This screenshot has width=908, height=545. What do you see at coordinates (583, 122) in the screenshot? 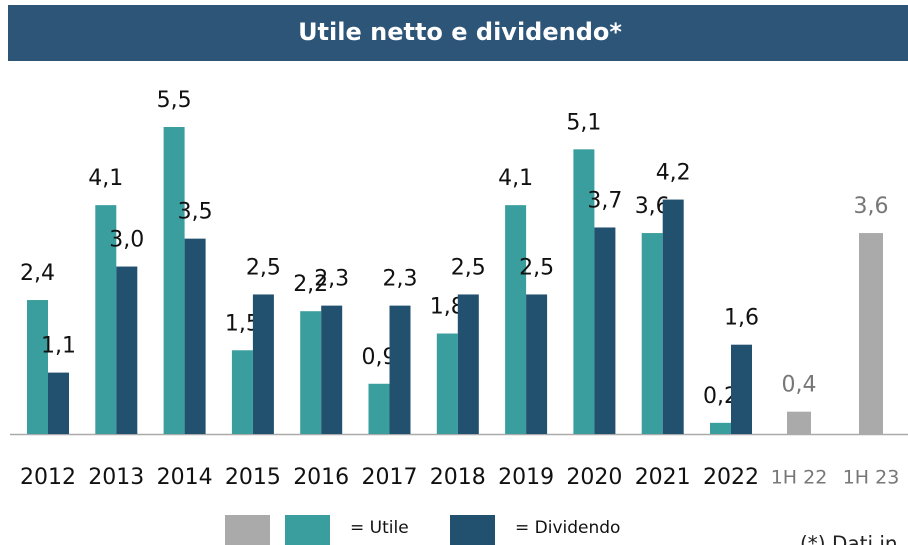
I see `value-label: 5,1` at bounding box center [583, 122].